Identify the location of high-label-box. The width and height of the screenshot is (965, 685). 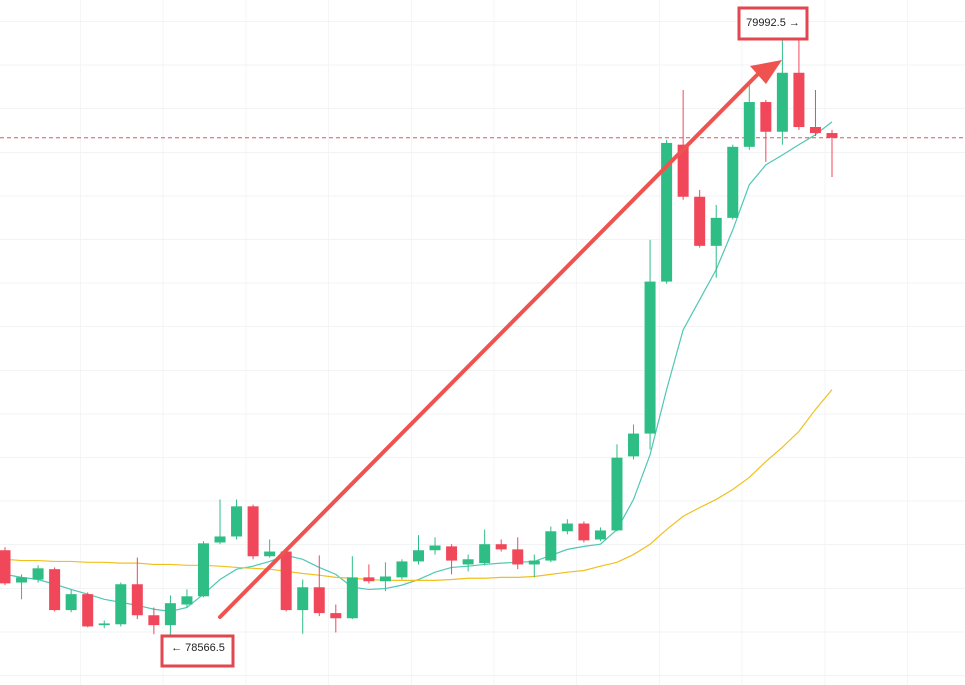
(773, 23).